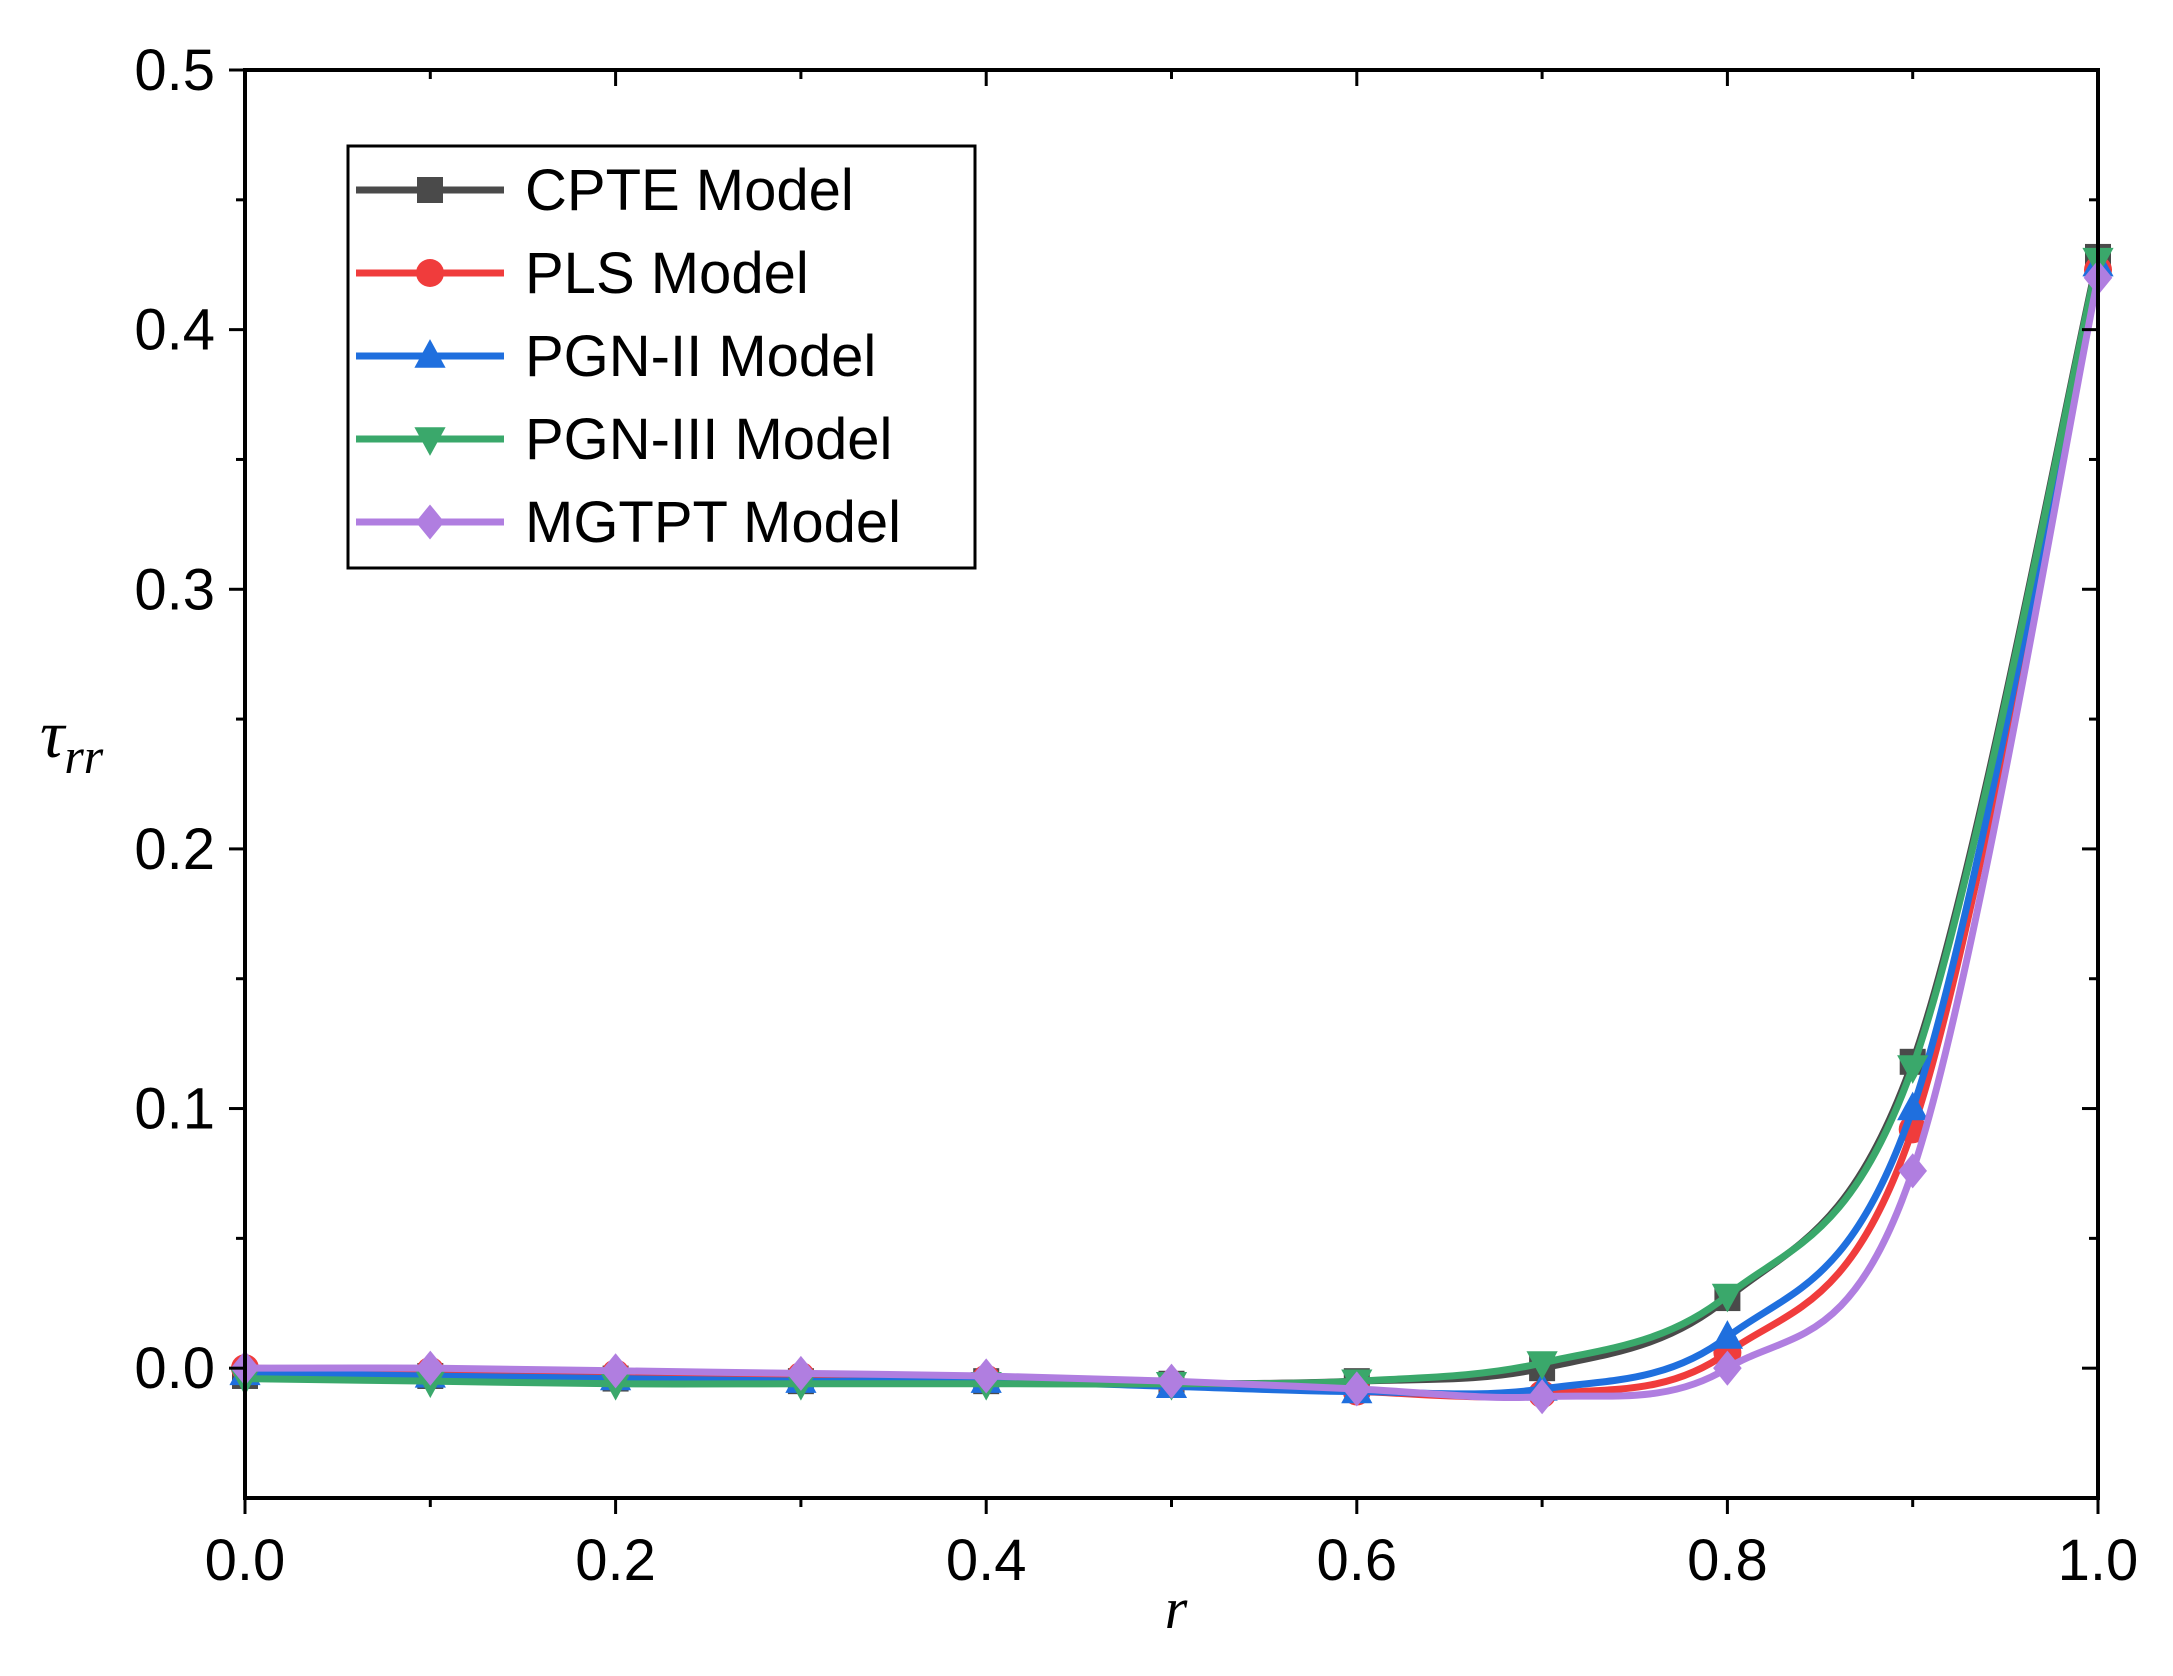 The width and height of the screenshot is (2173, 1676). What do you see at coordinates (615, 1560) in the screenshot?
I see `x-tick-label: 0.2` at bounding box center [615, 1560].